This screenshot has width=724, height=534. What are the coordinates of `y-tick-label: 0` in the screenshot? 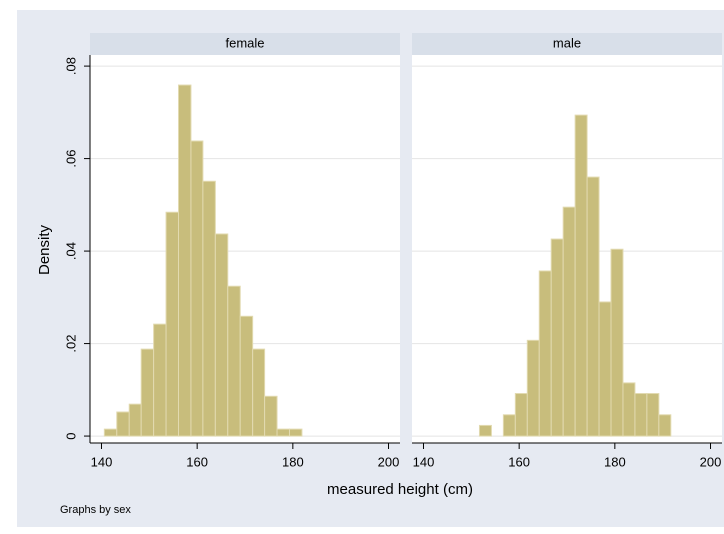 It's located at (70, 435).